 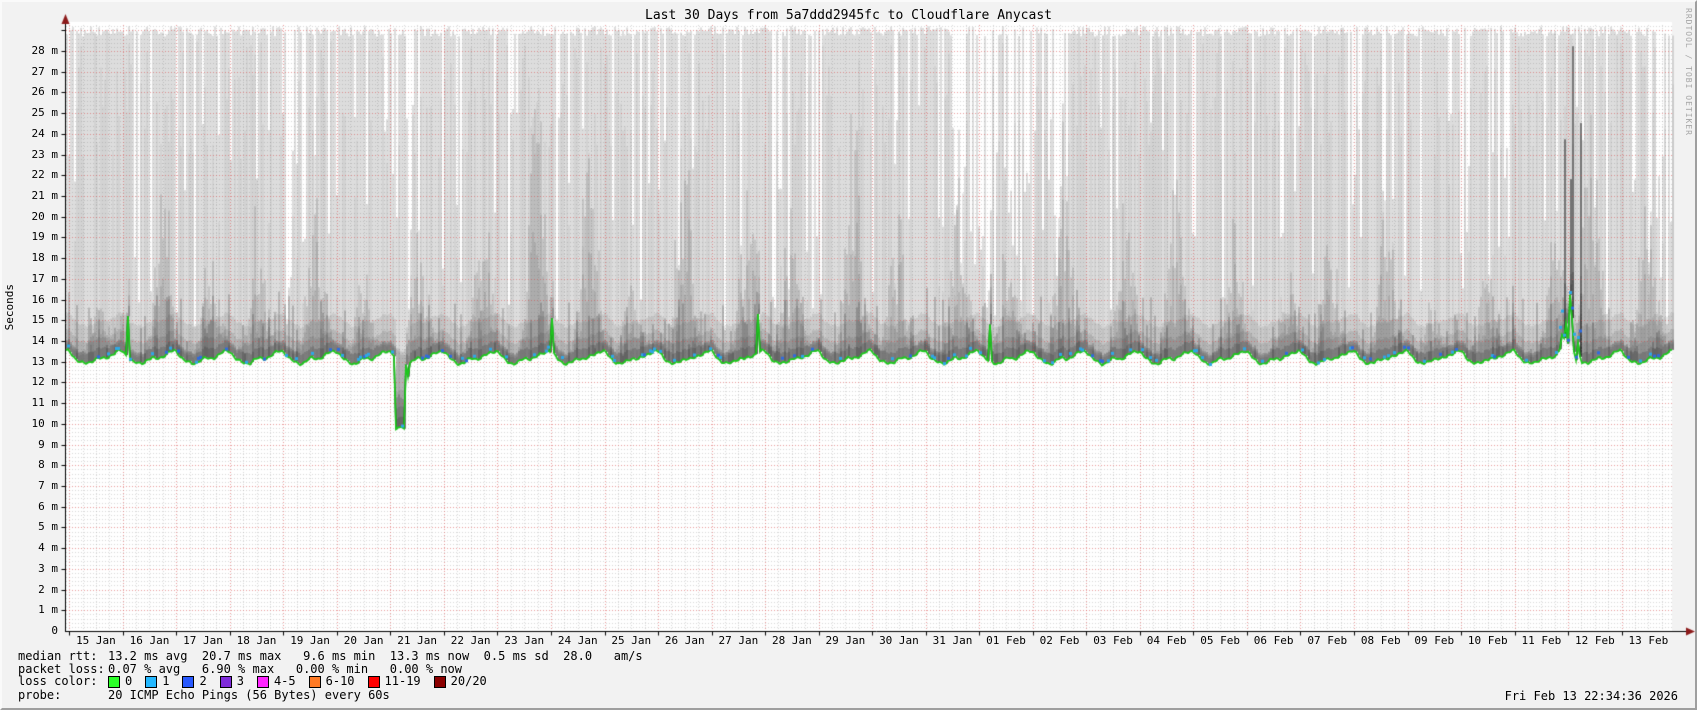 What do you see at coordinates (45, 133) in the screenshot?
I see `y-tick-label: 24 m` at bounding box center [45, 133].